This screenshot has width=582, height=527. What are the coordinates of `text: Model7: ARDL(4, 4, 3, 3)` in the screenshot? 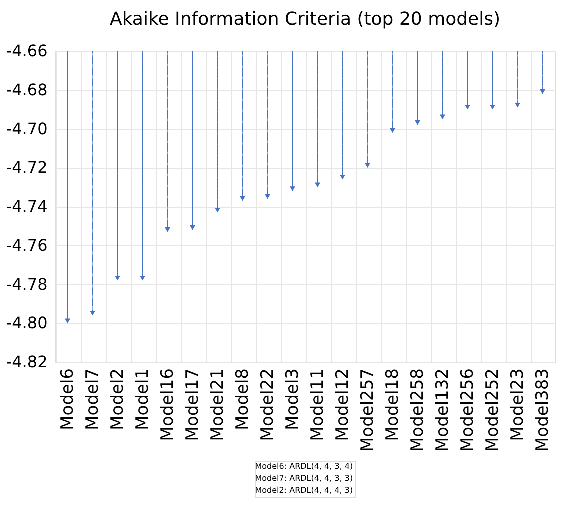 It's located at (304, 478).